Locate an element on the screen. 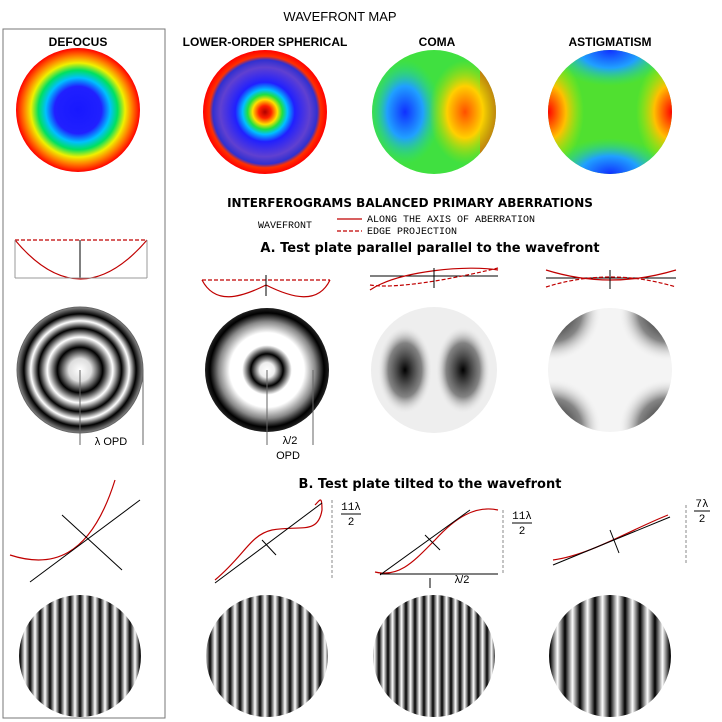 The image size is (722, 722). column-title: COMA is located at coordinates (437, 42).